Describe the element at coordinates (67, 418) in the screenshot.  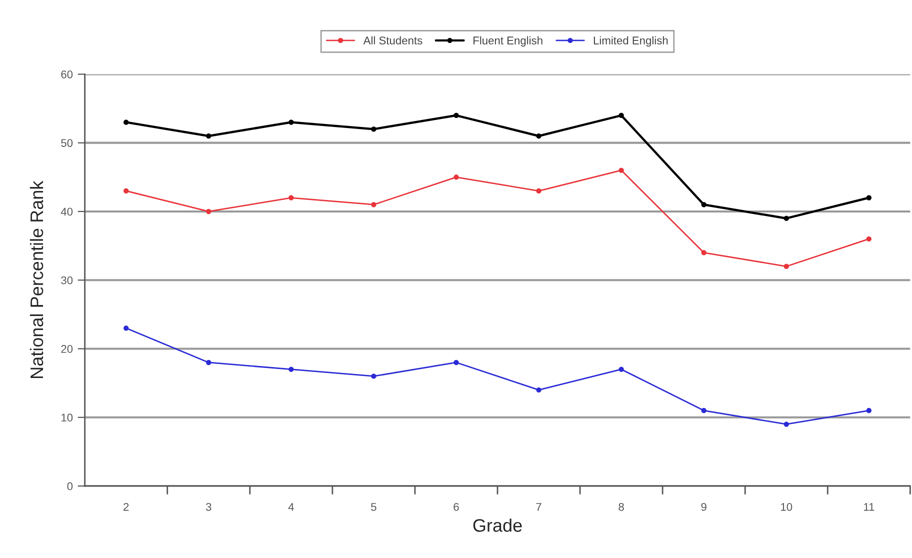
I see `y-tick-label: 10` at that location.